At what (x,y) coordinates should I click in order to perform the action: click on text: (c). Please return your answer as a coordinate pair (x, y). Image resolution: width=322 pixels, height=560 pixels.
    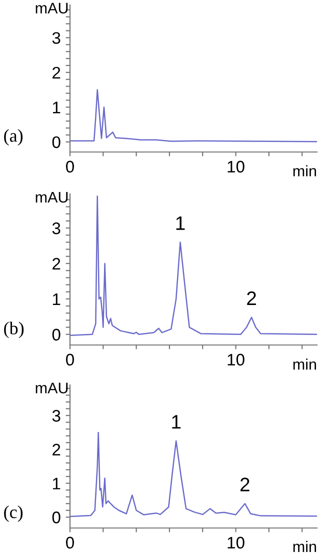
    Looking at the image, I should click on (13, 514).